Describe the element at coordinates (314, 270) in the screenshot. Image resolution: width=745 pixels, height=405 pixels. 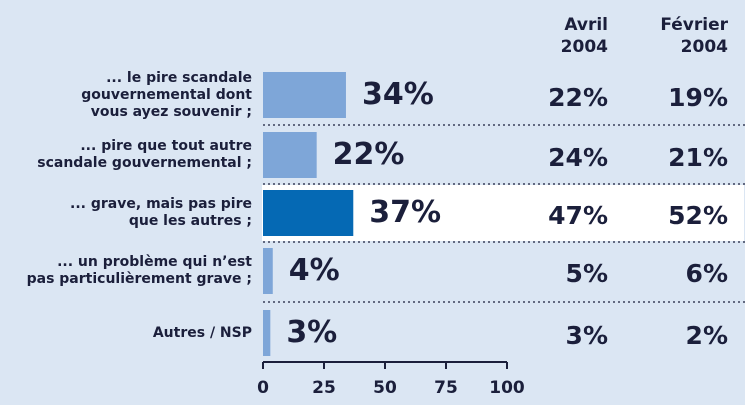
I see `value-label: 4%` at that location.